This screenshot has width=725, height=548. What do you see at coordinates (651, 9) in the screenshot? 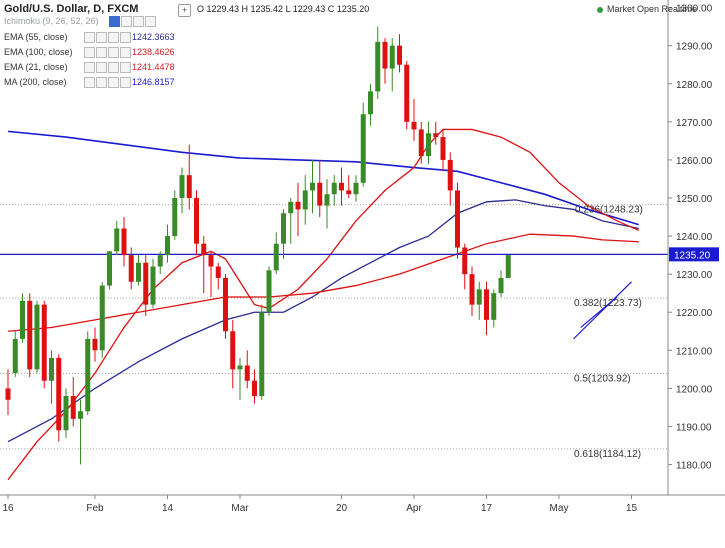
I see `market-status-text: Market Open Realtime` at bounding box center [651, 9].